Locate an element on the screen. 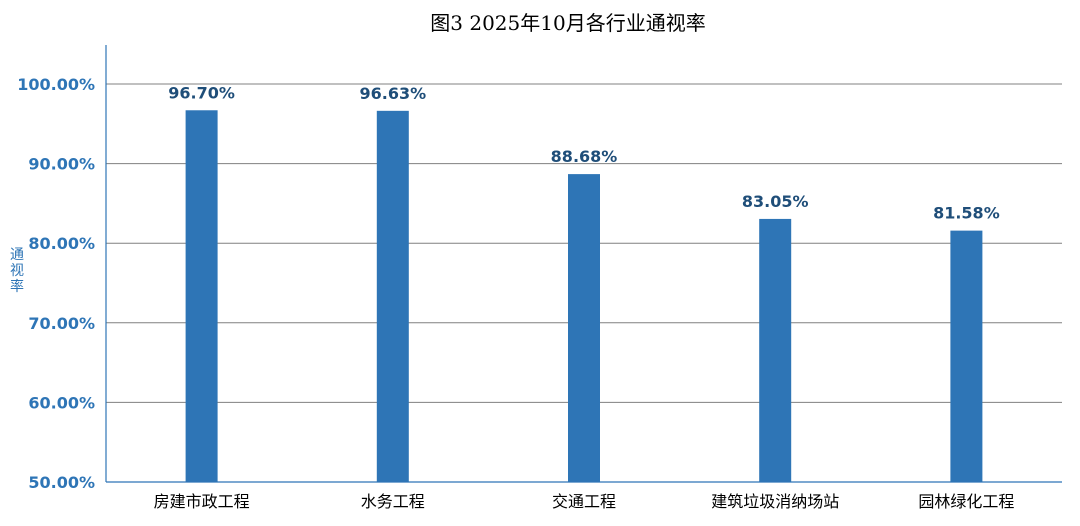 The width and height of the screenshot is (1080, 526). x-tick-label: 房建市政工程 is located at coordinates (202, 501).